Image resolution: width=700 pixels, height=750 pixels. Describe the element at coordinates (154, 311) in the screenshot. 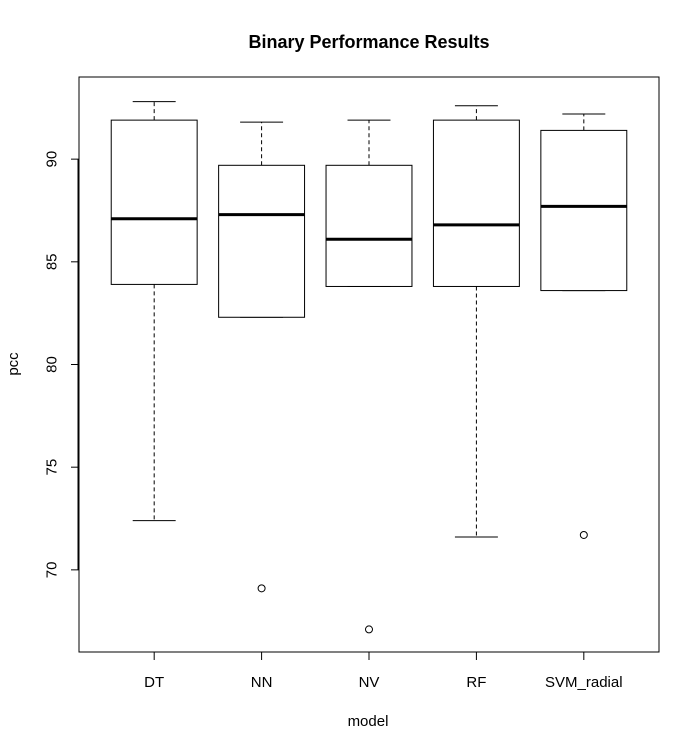

I see `box-dt` at that location.